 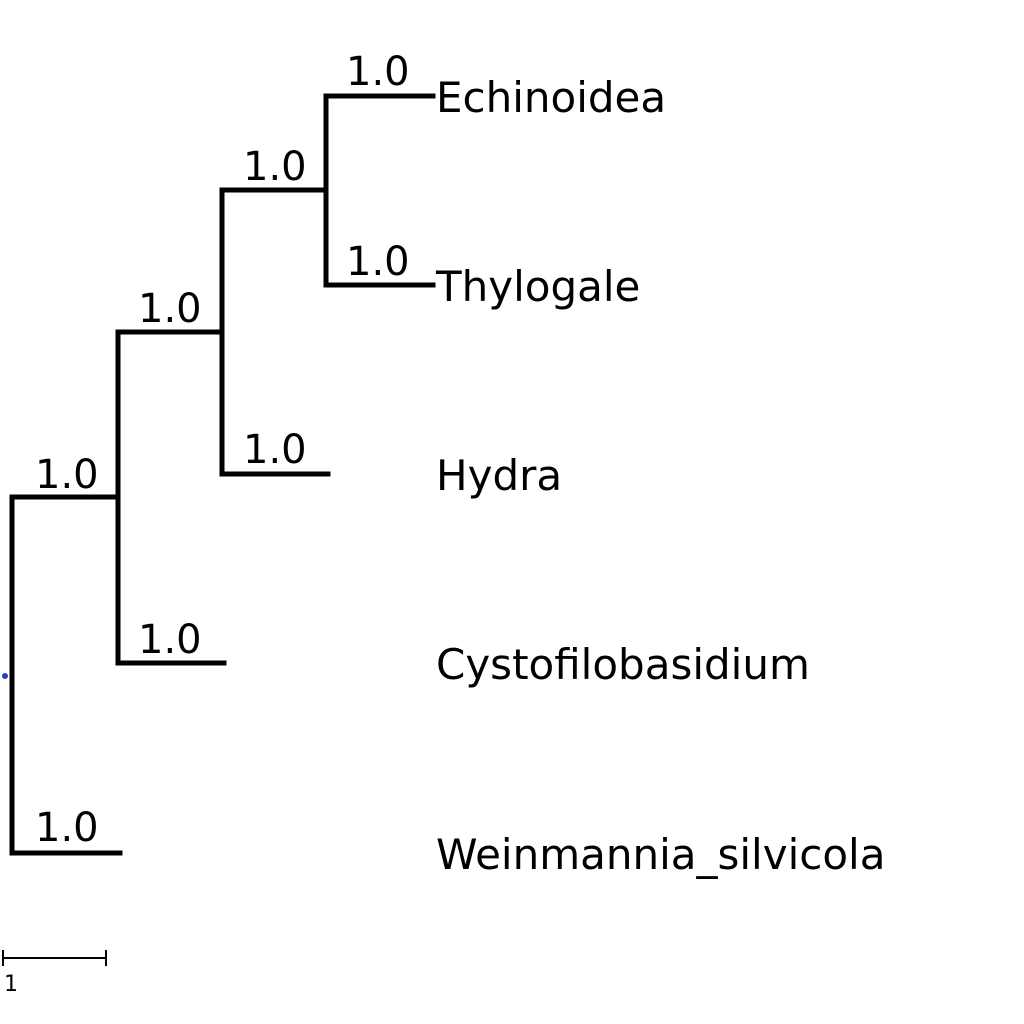 What do you see at coordinates (67, 828) in the screenshot?
I see `support-weinmannia-silvicola: 1.0` at bounding box center [67, 828].